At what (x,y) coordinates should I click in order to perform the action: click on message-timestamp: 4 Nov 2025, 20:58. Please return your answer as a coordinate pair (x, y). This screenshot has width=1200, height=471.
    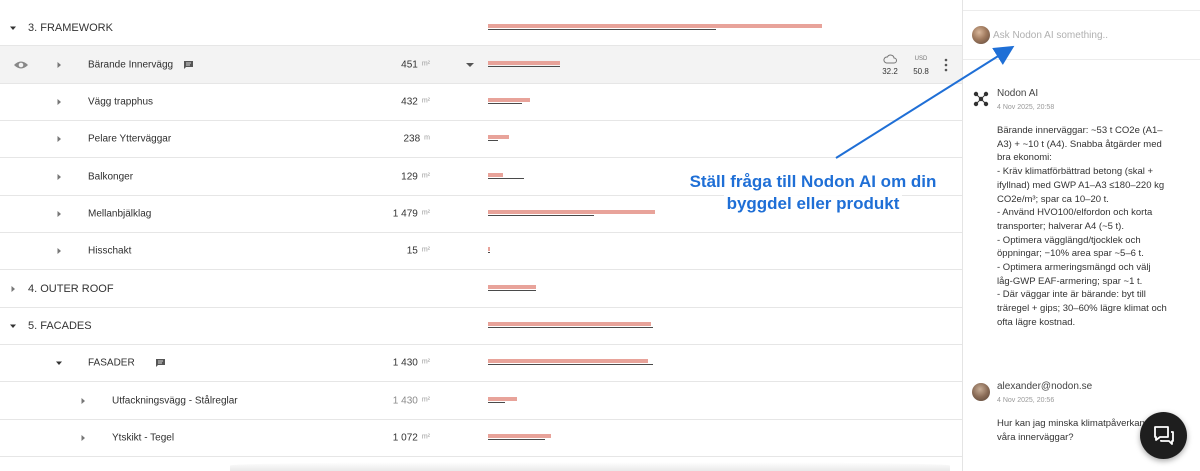
    Looking at the image, I should click on (1026, 107).